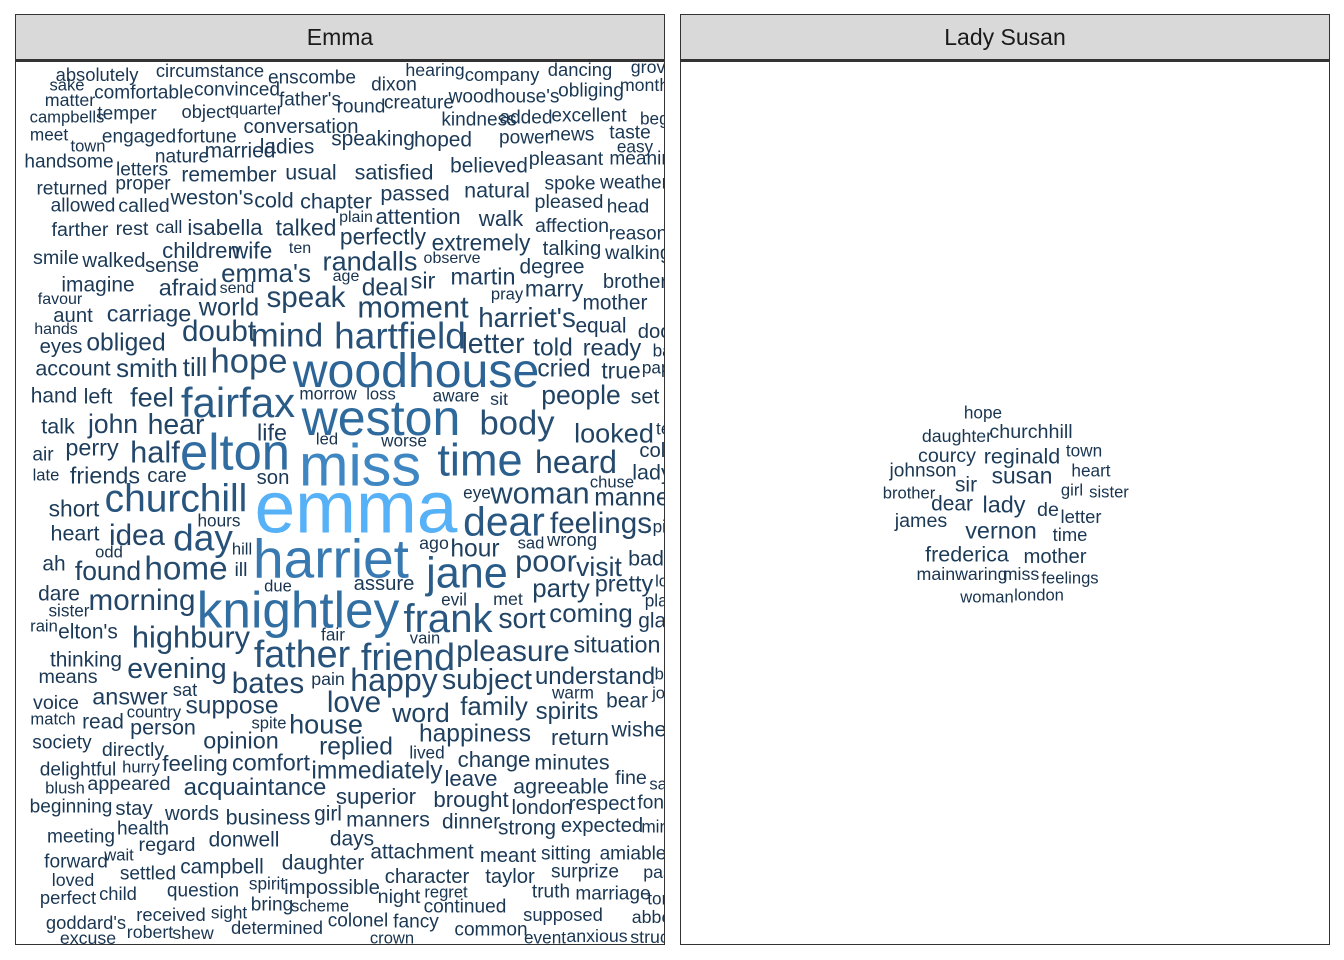 This screenshot has height=960, width=1344. What do you see at coordinates (471, 778) in the screenshot?
I see `word-leave: leave` at bounding box center [471, 778].